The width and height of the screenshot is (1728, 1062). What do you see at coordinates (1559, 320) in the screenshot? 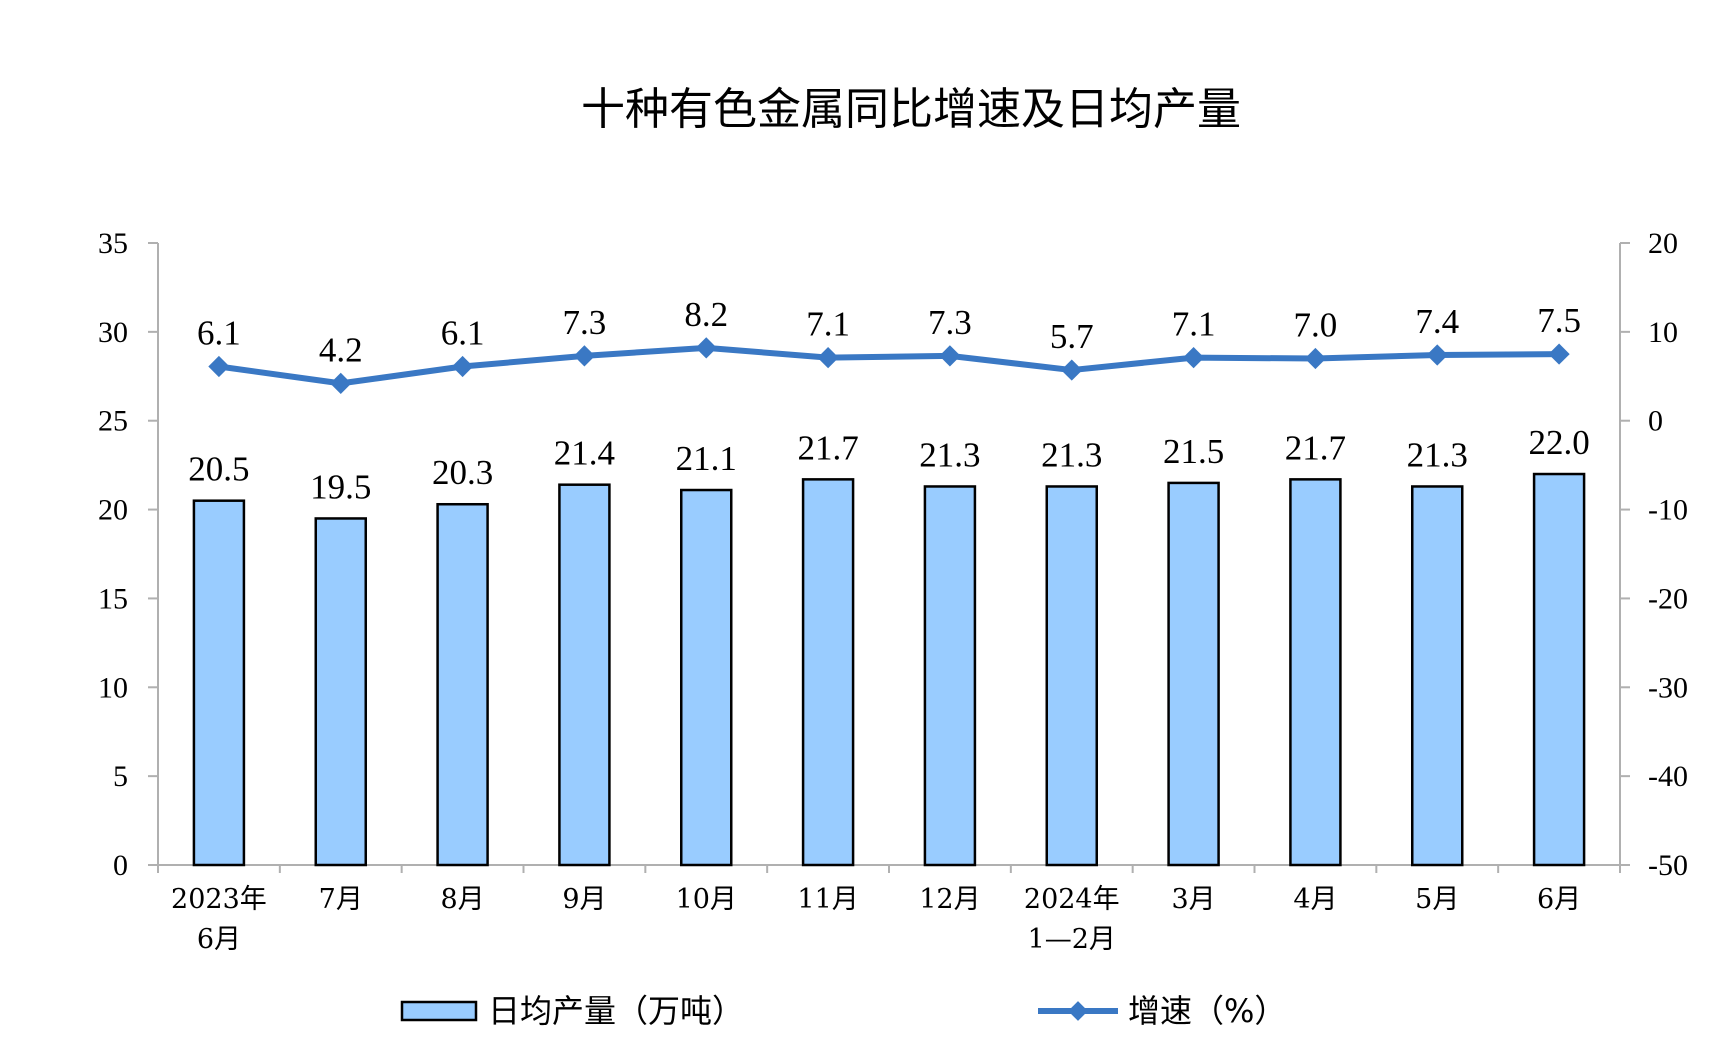
I see `growth-value-label: 7.5` at bounding box center [1559, 320].